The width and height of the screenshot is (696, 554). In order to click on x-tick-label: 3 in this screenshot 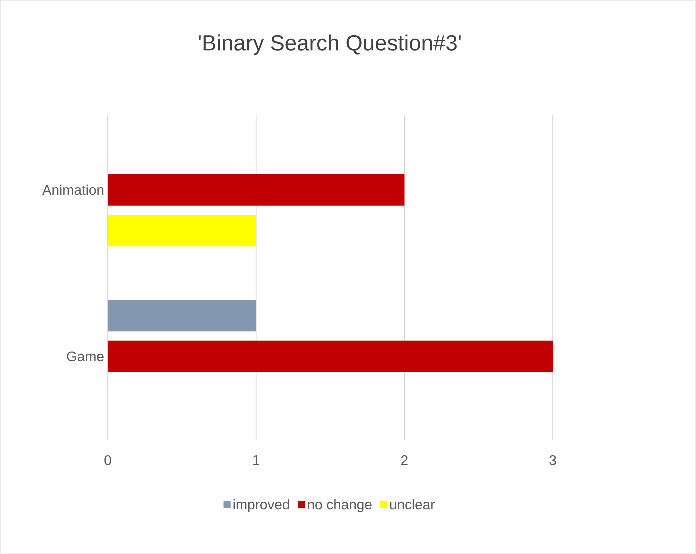, I will do `click(553, 460)`.